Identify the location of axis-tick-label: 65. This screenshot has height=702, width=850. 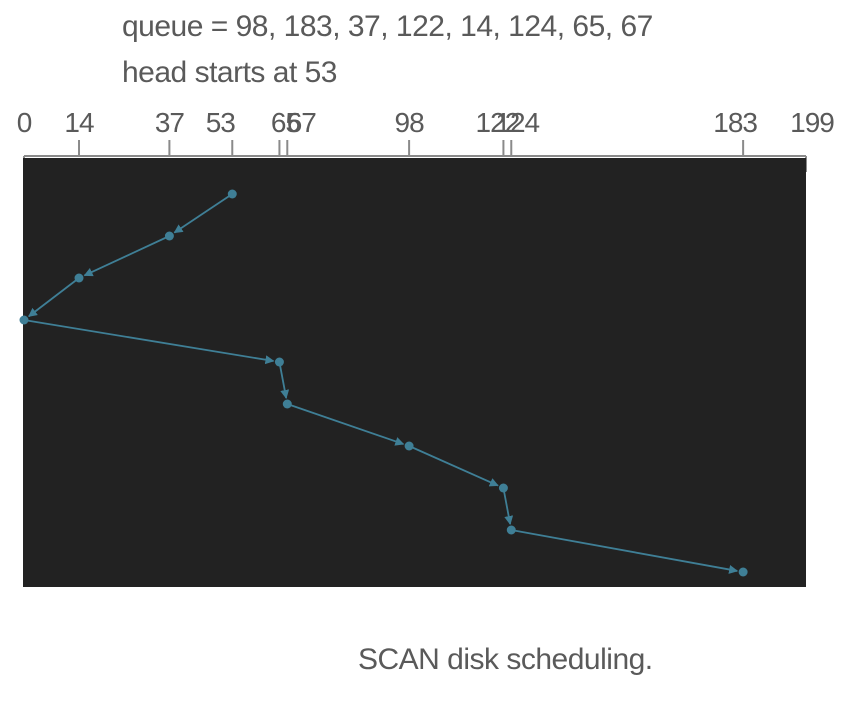
(286, 122).